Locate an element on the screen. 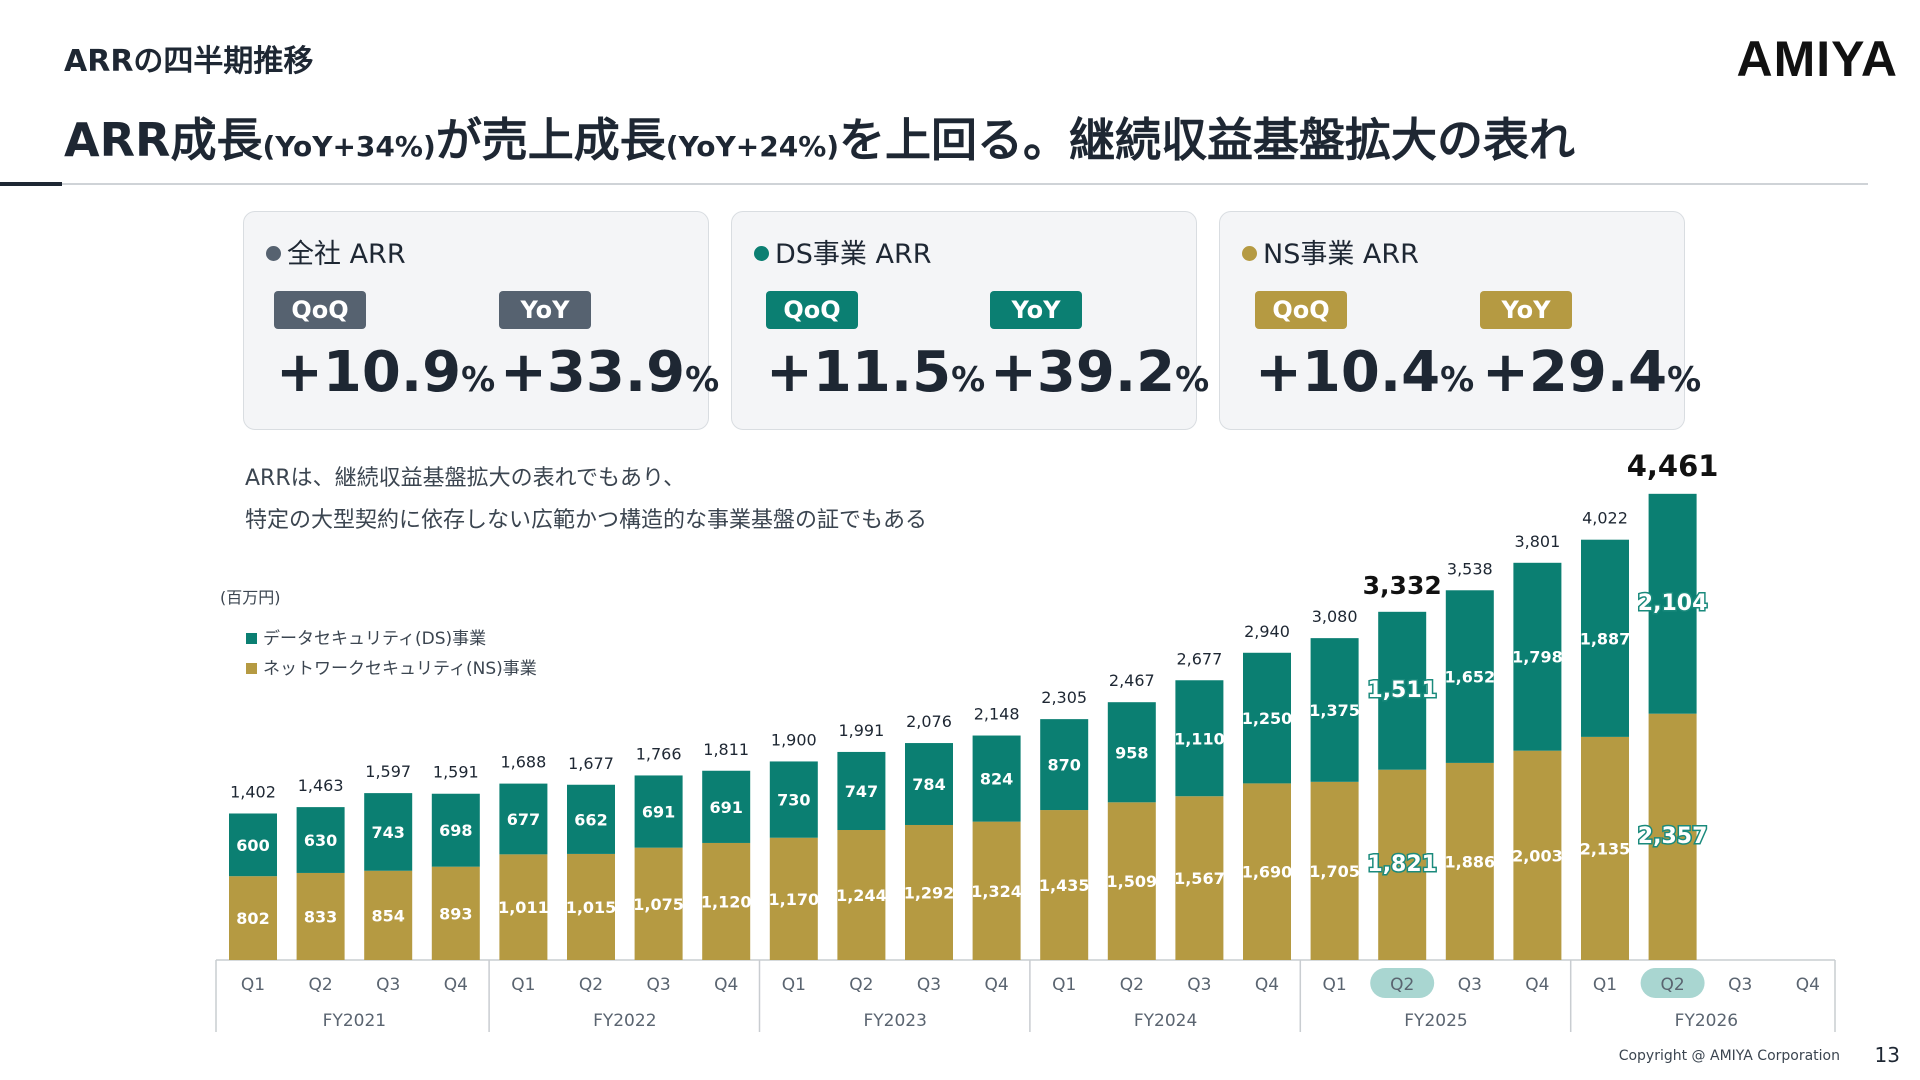 The height and width of the screenshot is (1080, 1920). bar-total-label: 4,022 is located at coordinates (1605, 518).